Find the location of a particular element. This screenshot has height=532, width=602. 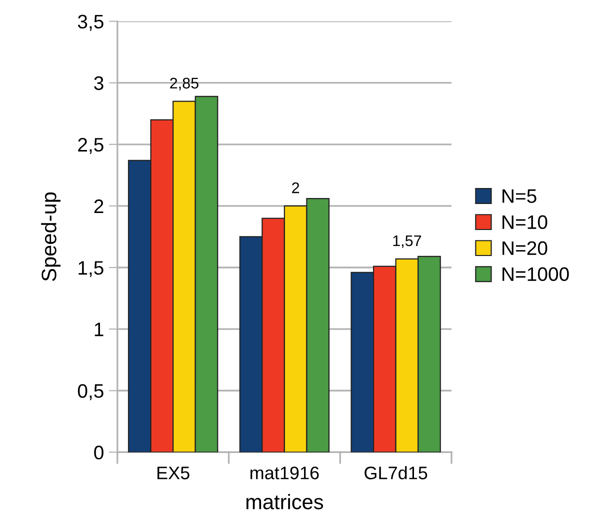

legend-label: N=1000 is located at coordinates (535, 274).